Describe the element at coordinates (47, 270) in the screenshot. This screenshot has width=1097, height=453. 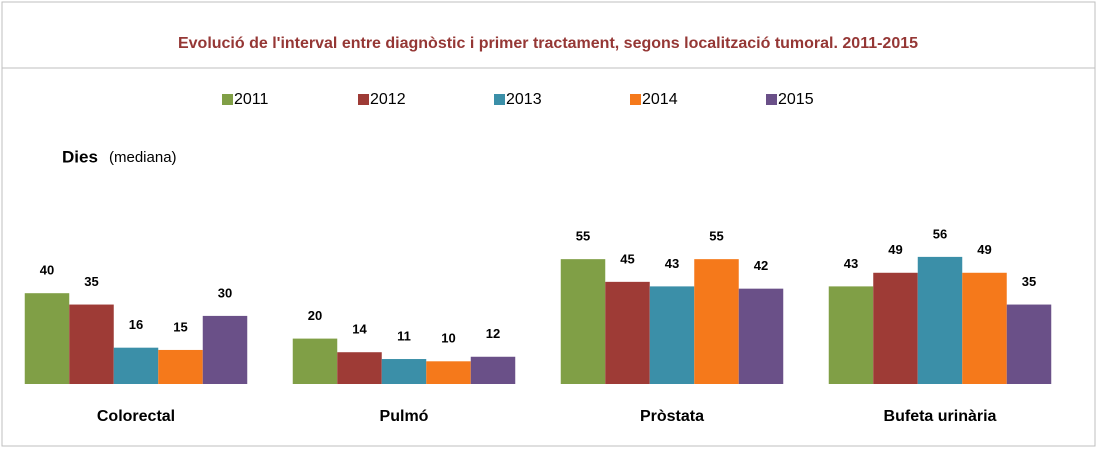
I see `data-label: 40` at that location.